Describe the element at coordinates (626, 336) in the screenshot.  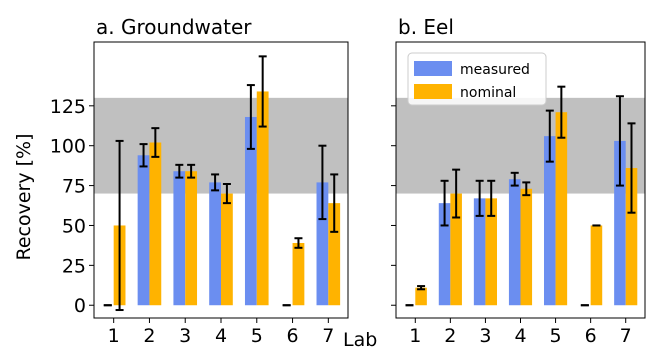
I see `x-tick-label-eel-7: 7` at that location.